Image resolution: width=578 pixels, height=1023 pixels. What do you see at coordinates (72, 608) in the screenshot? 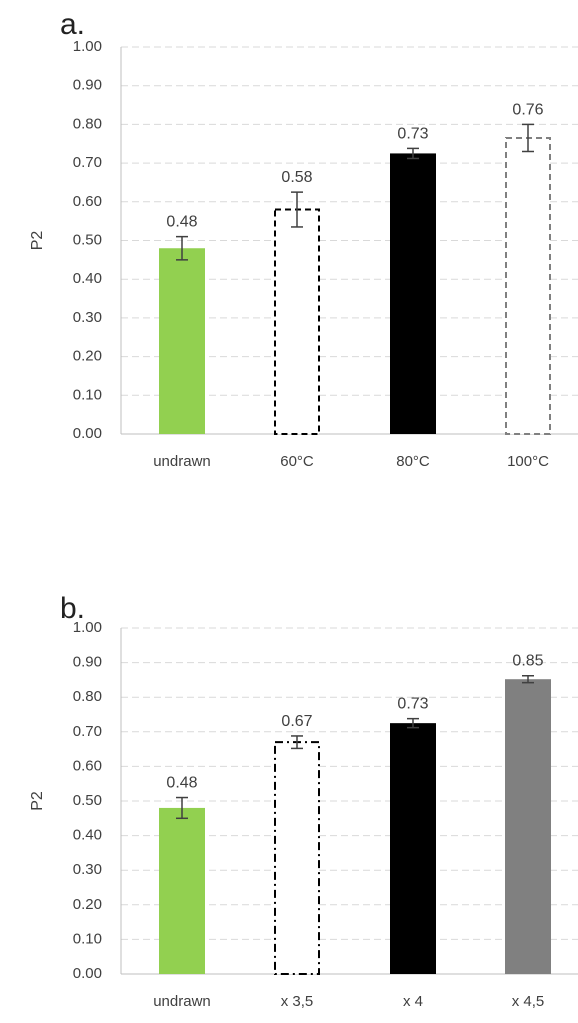
I see `panel-label: b.` at bounding box center [72, 608].